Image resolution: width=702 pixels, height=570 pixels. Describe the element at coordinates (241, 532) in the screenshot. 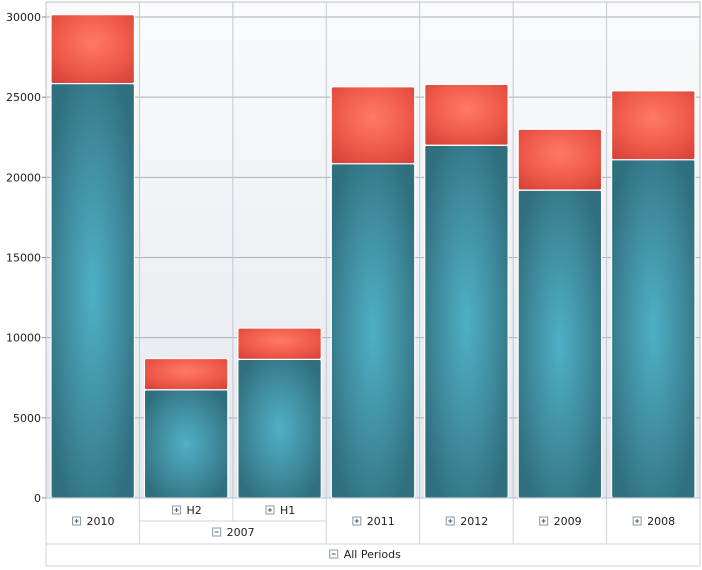

I see `axis-group-2007-label: 2007` at that location.